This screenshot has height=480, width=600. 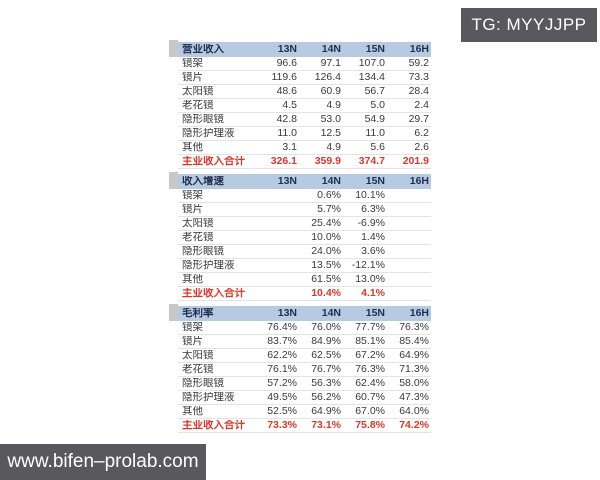 What do you see at coordinates (304, 266) in the screenshot?
I see `table-row: 隐形护理液 13.5% -12.1%` at bounding box center [304, 266].